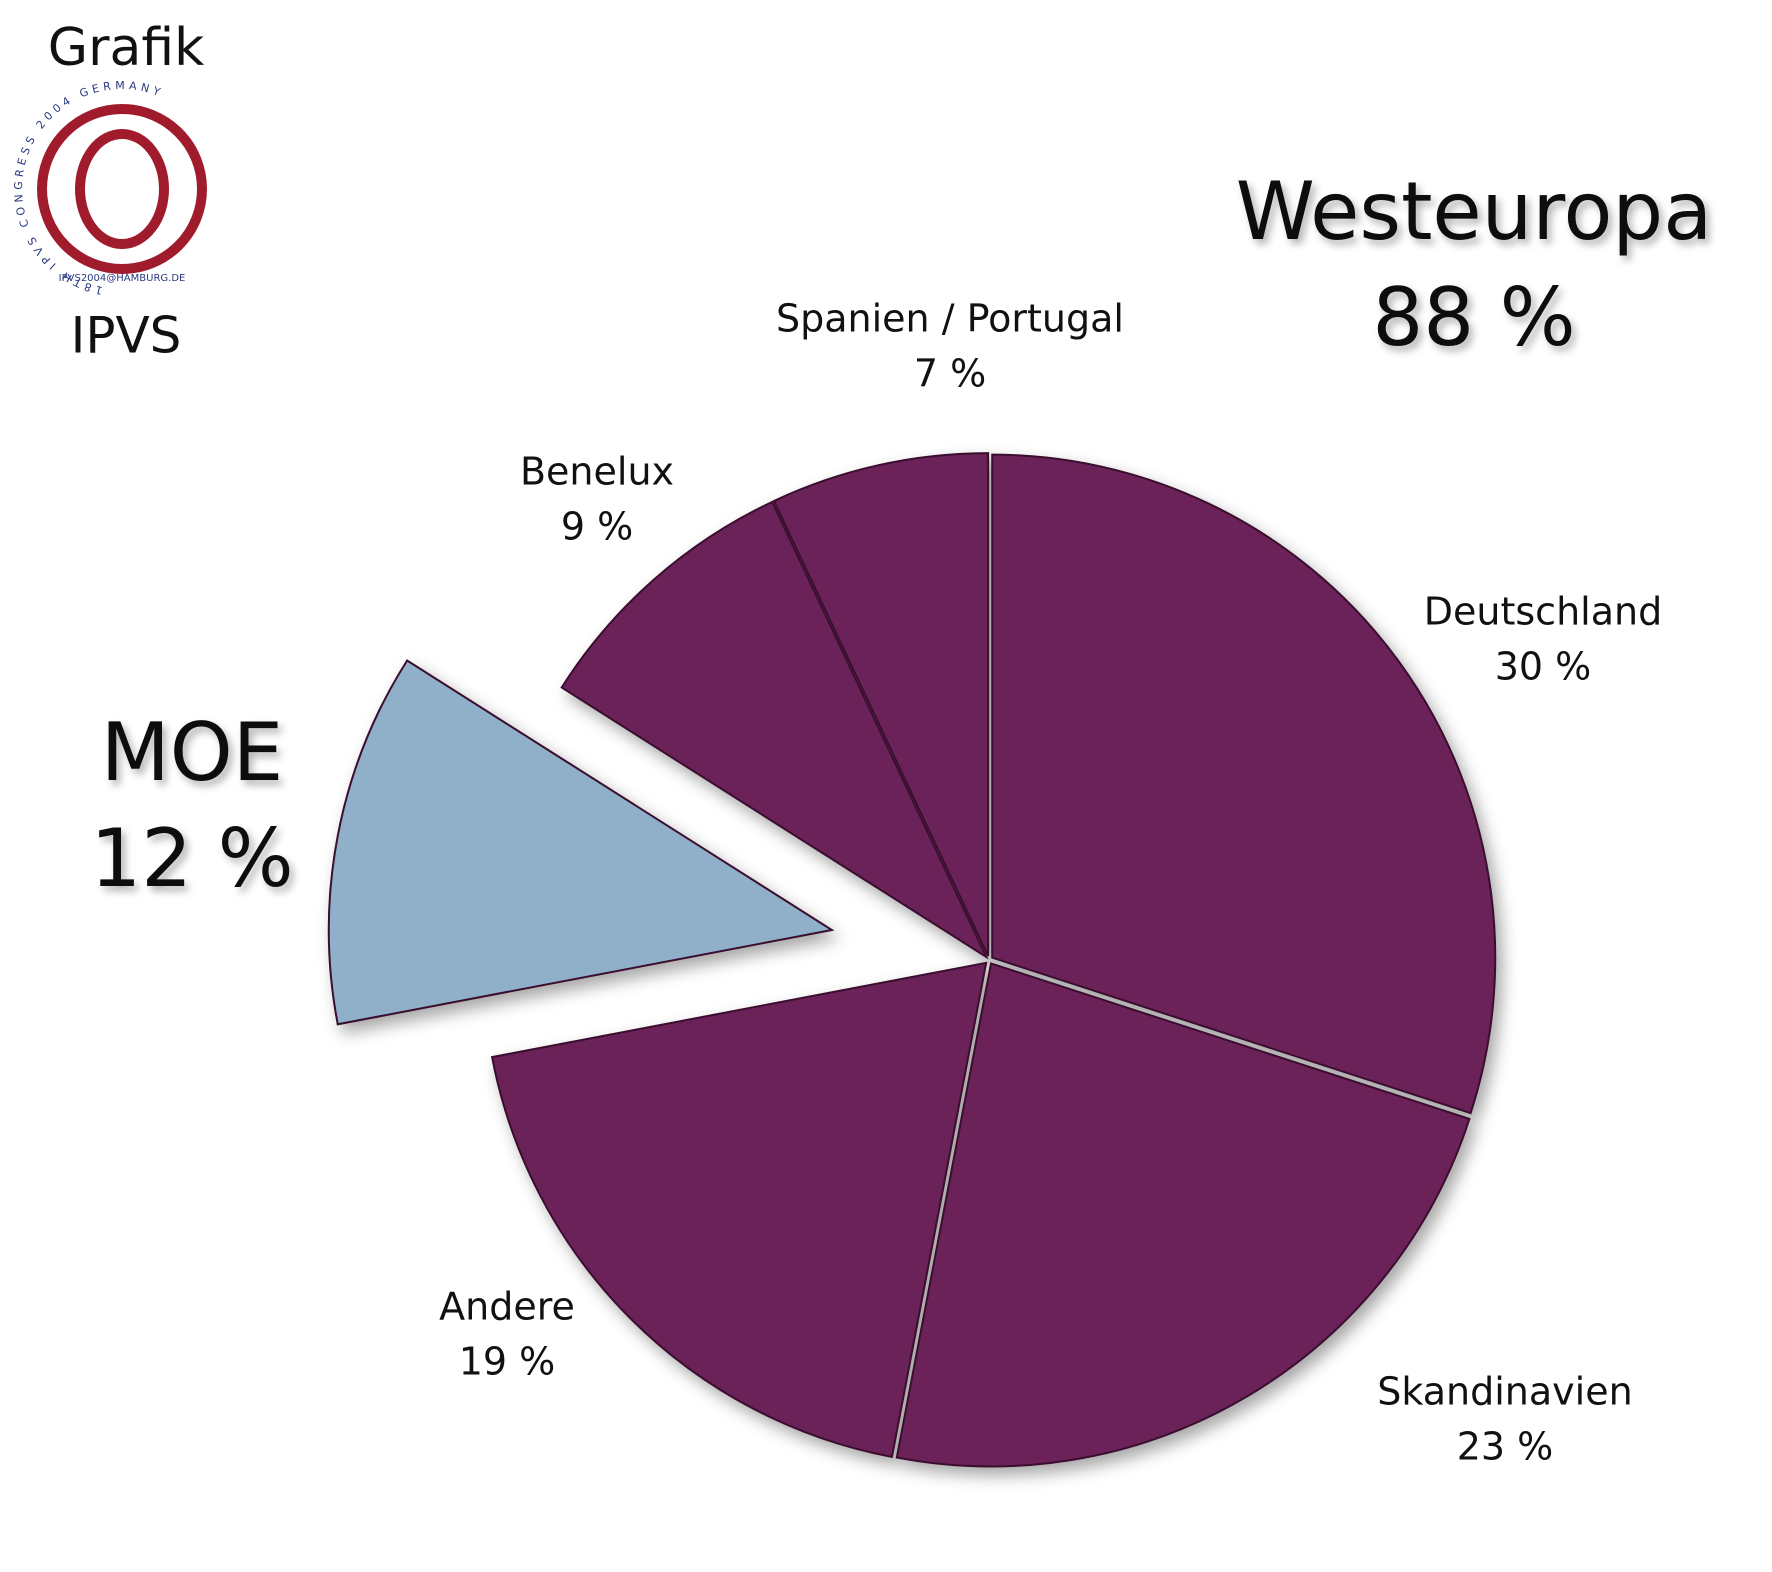 The height and width of the screenshot is (1572, 1772). What do you see at coordinates (1543, 612) in the screenshot?
I see `slice-label: Deutschland` at bounding box center [1543, 612].